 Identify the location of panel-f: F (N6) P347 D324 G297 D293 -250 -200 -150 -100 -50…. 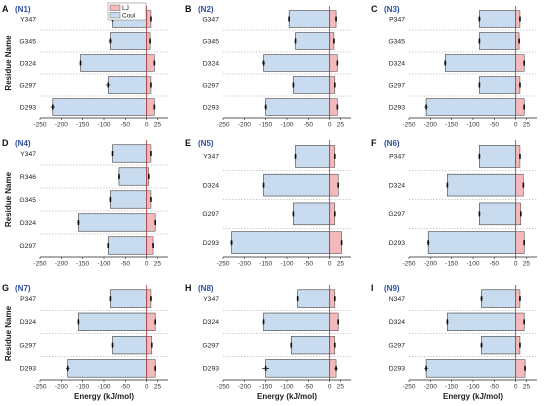
(454, 203).